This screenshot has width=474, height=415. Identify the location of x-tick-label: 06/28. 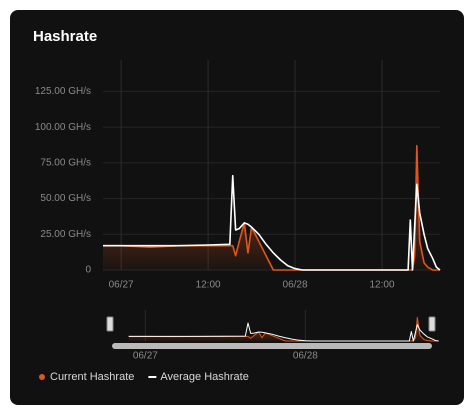
(295, 285).